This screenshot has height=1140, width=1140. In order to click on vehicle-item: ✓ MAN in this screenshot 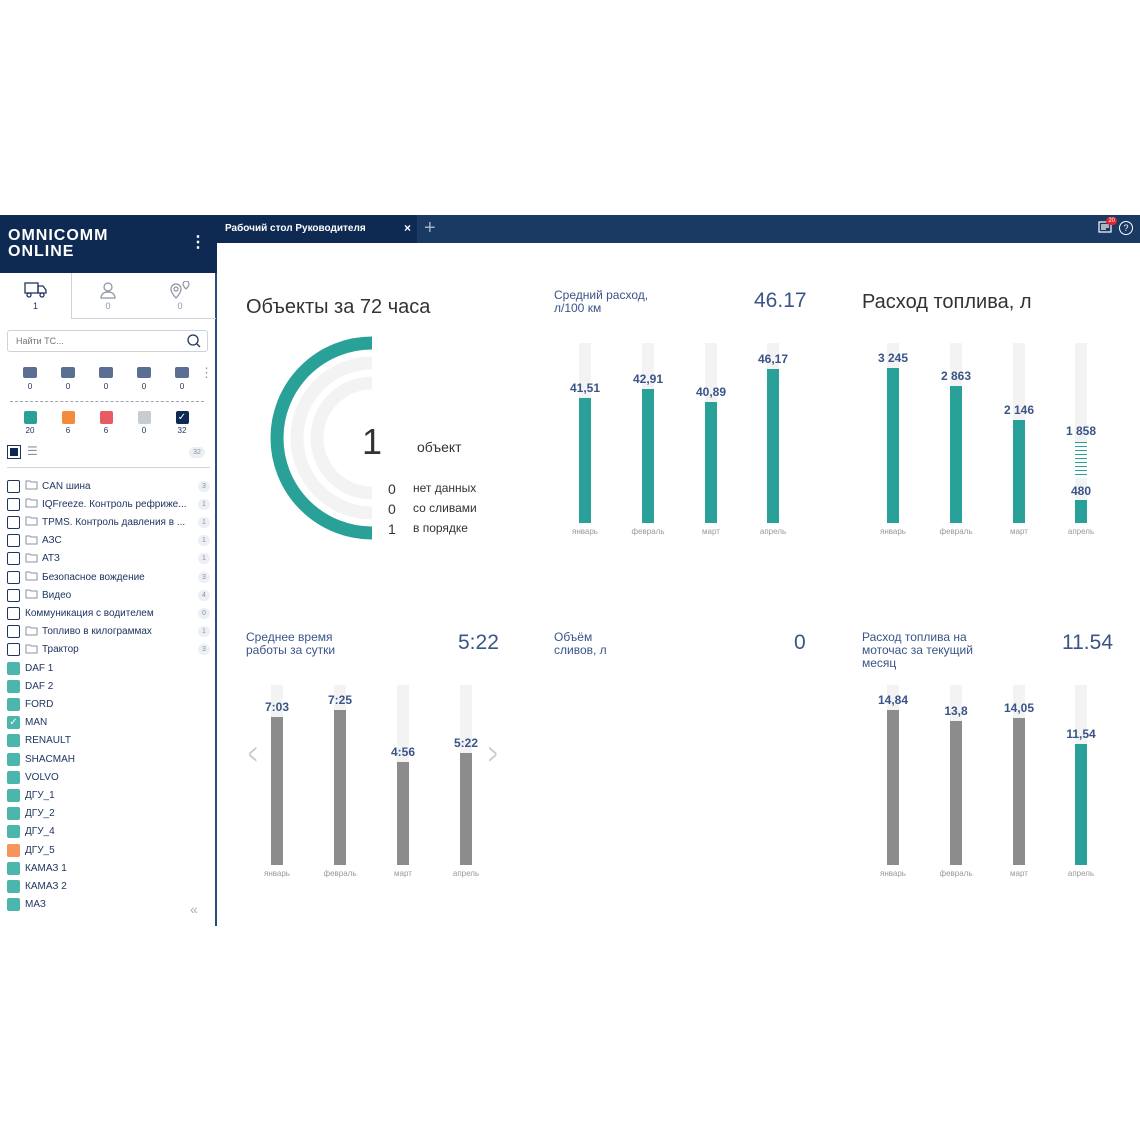, I will do `click(108, 723)`.